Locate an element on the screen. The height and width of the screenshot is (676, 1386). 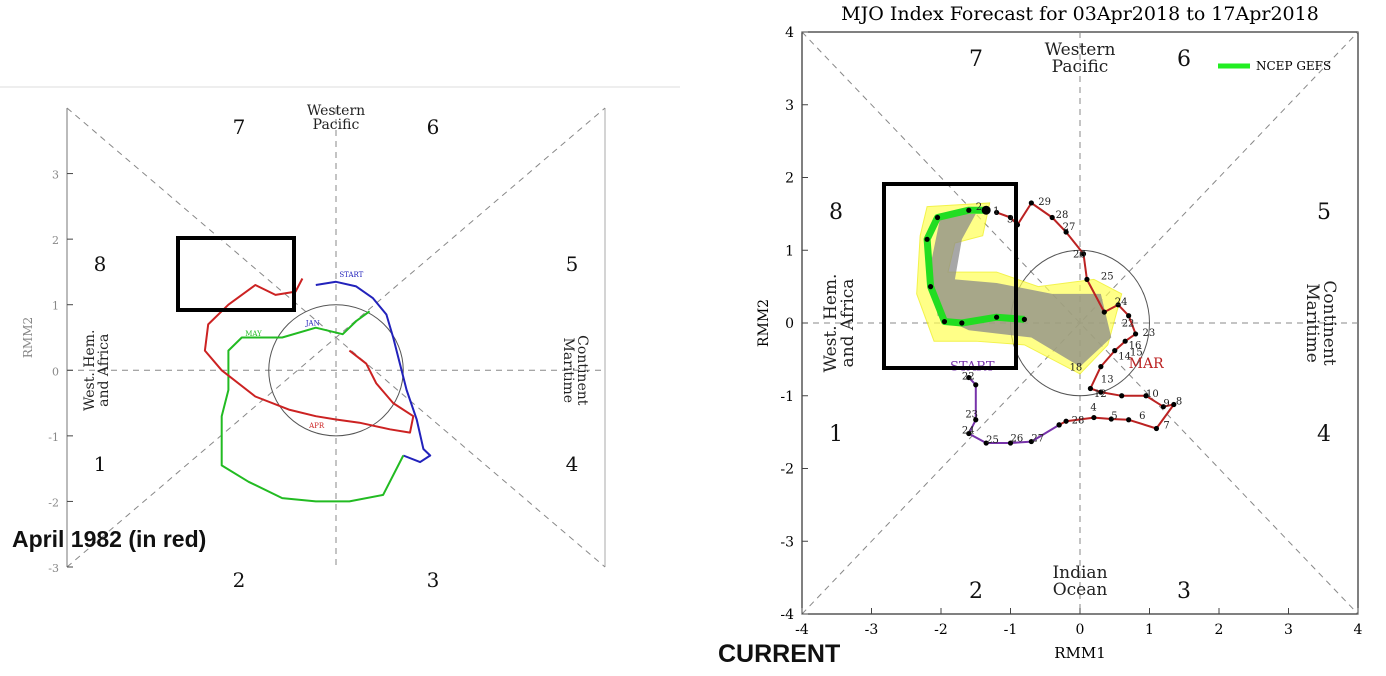
point-label: 4 is located at coordinates (1093, 407).